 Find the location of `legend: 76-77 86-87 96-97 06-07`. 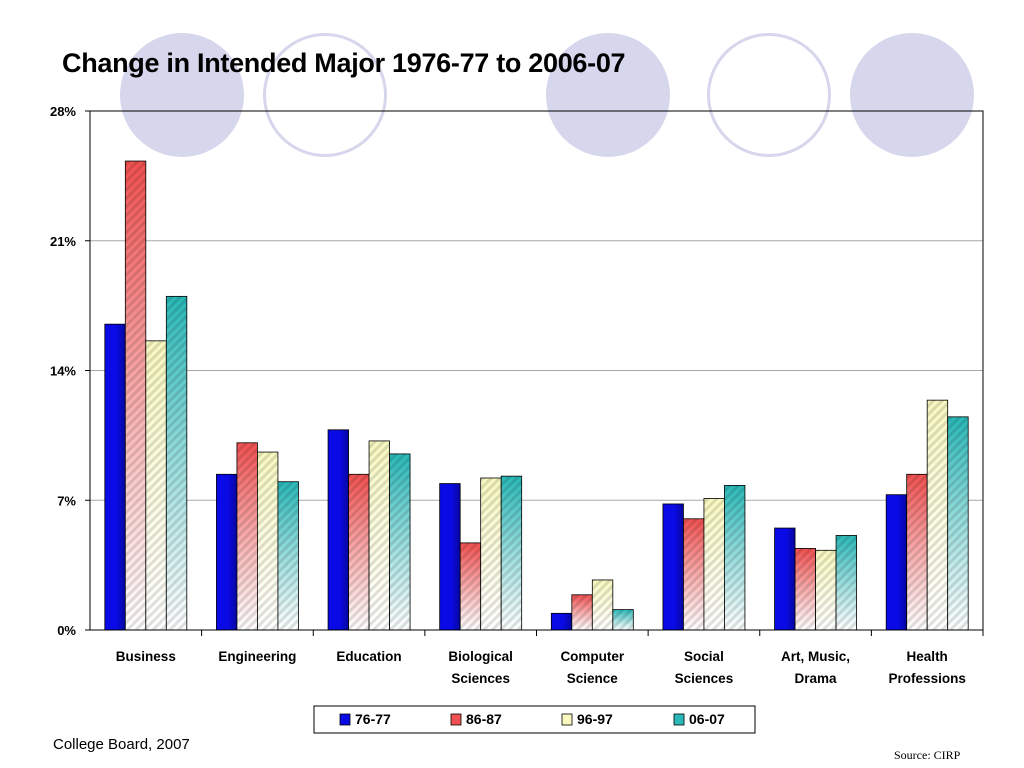

legend: 76-77 86-87 96-97 06-07 is located at coordinates (534, 719).